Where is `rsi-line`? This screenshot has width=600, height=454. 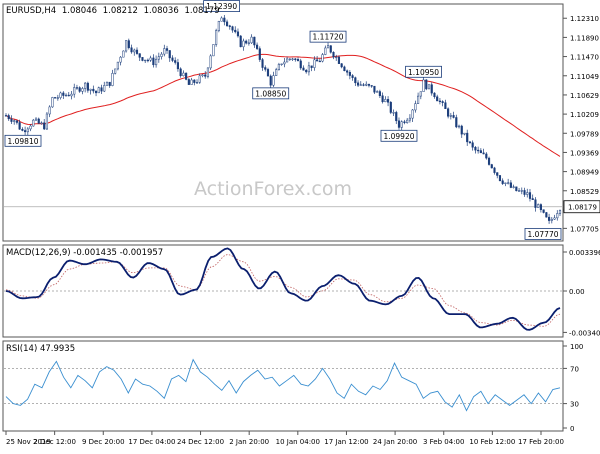 rsi-line is located at coordinates (283, 385).